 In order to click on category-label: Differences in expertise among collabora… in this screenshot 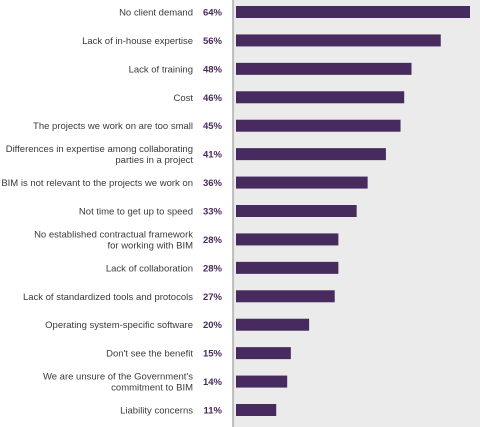, I will do `click(99, 149)`.